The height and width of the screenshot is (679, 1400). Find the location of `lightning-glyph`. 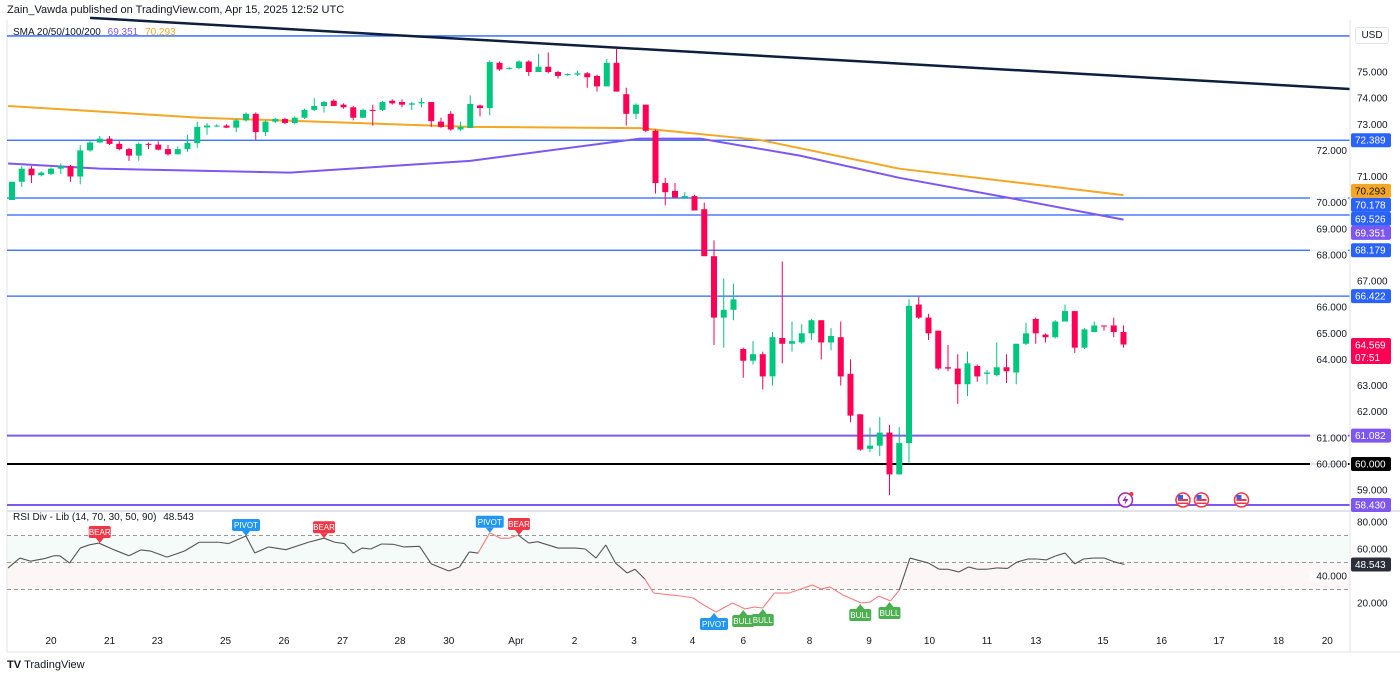

lightning-glyph is located at coordinates (1125, 500).